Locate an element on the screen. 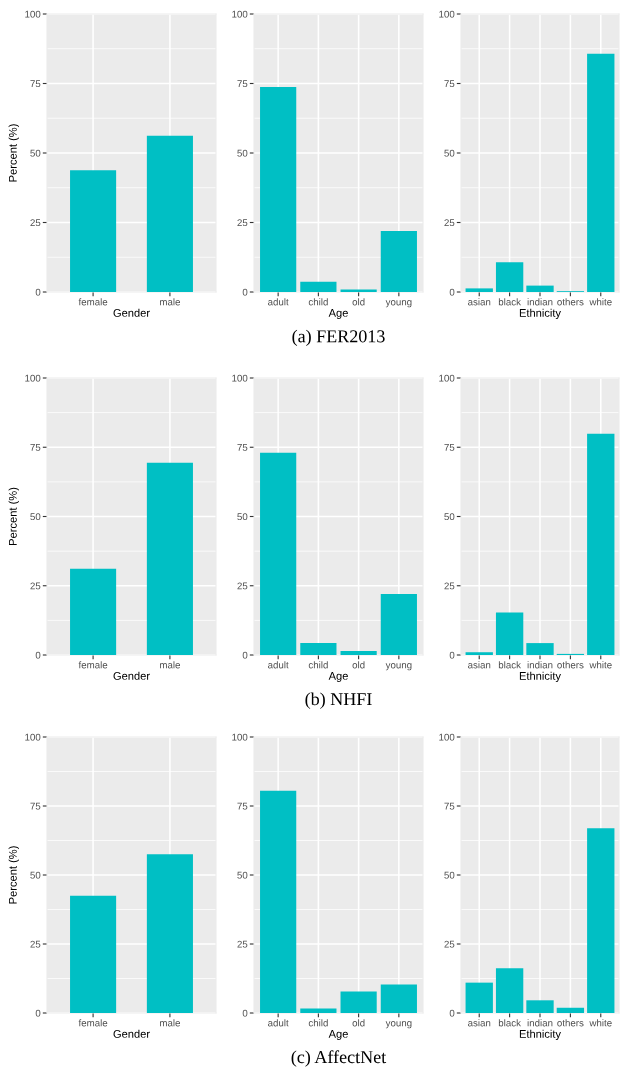  text: (b) NHFI is located at coordinates (338, 700).